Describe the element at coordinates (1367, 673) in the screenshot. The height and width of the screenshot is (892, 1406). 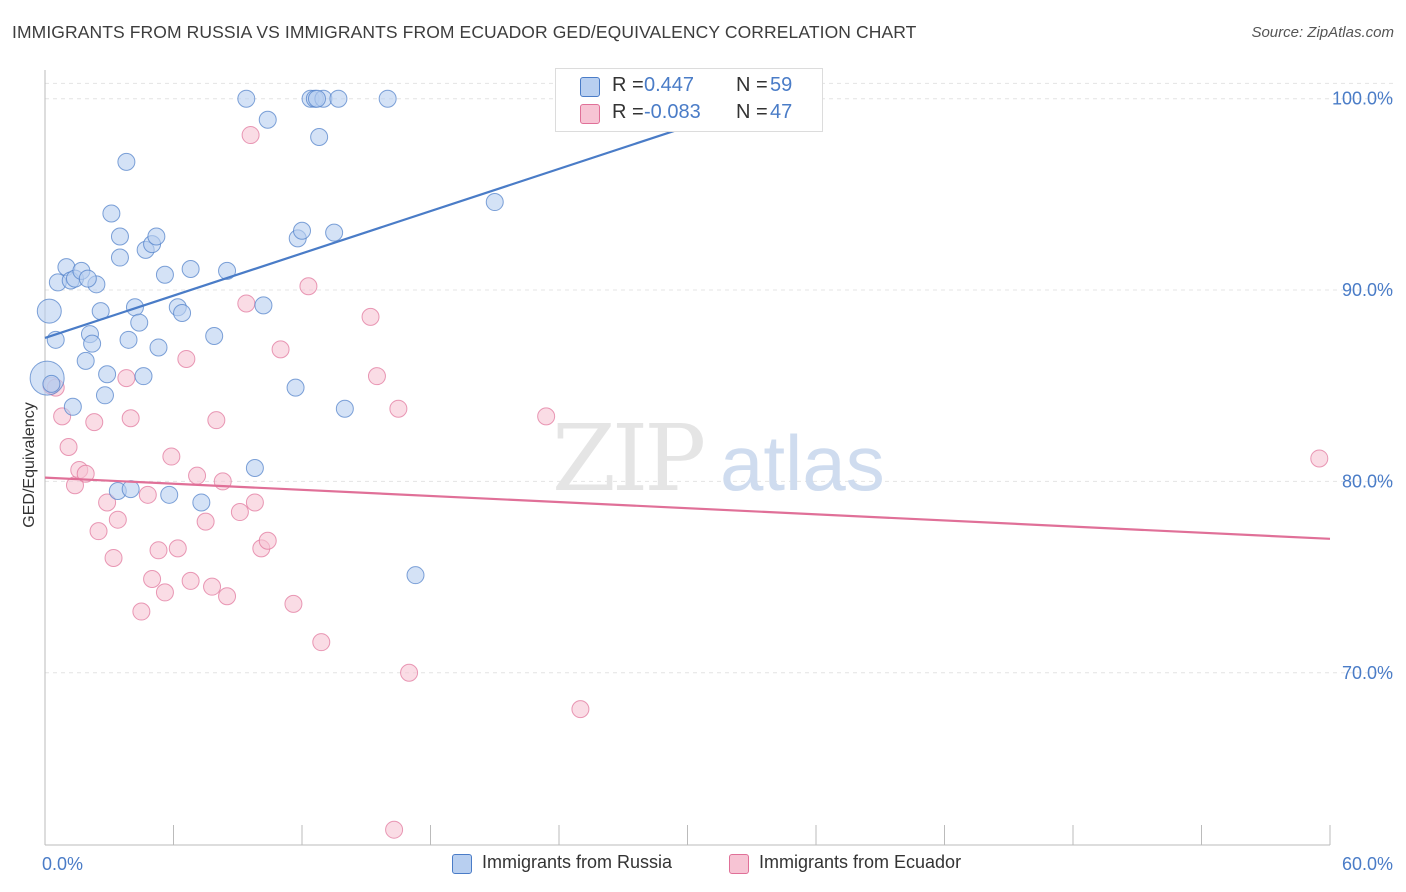
I see `y-tick-label: 70.0%` at that location.